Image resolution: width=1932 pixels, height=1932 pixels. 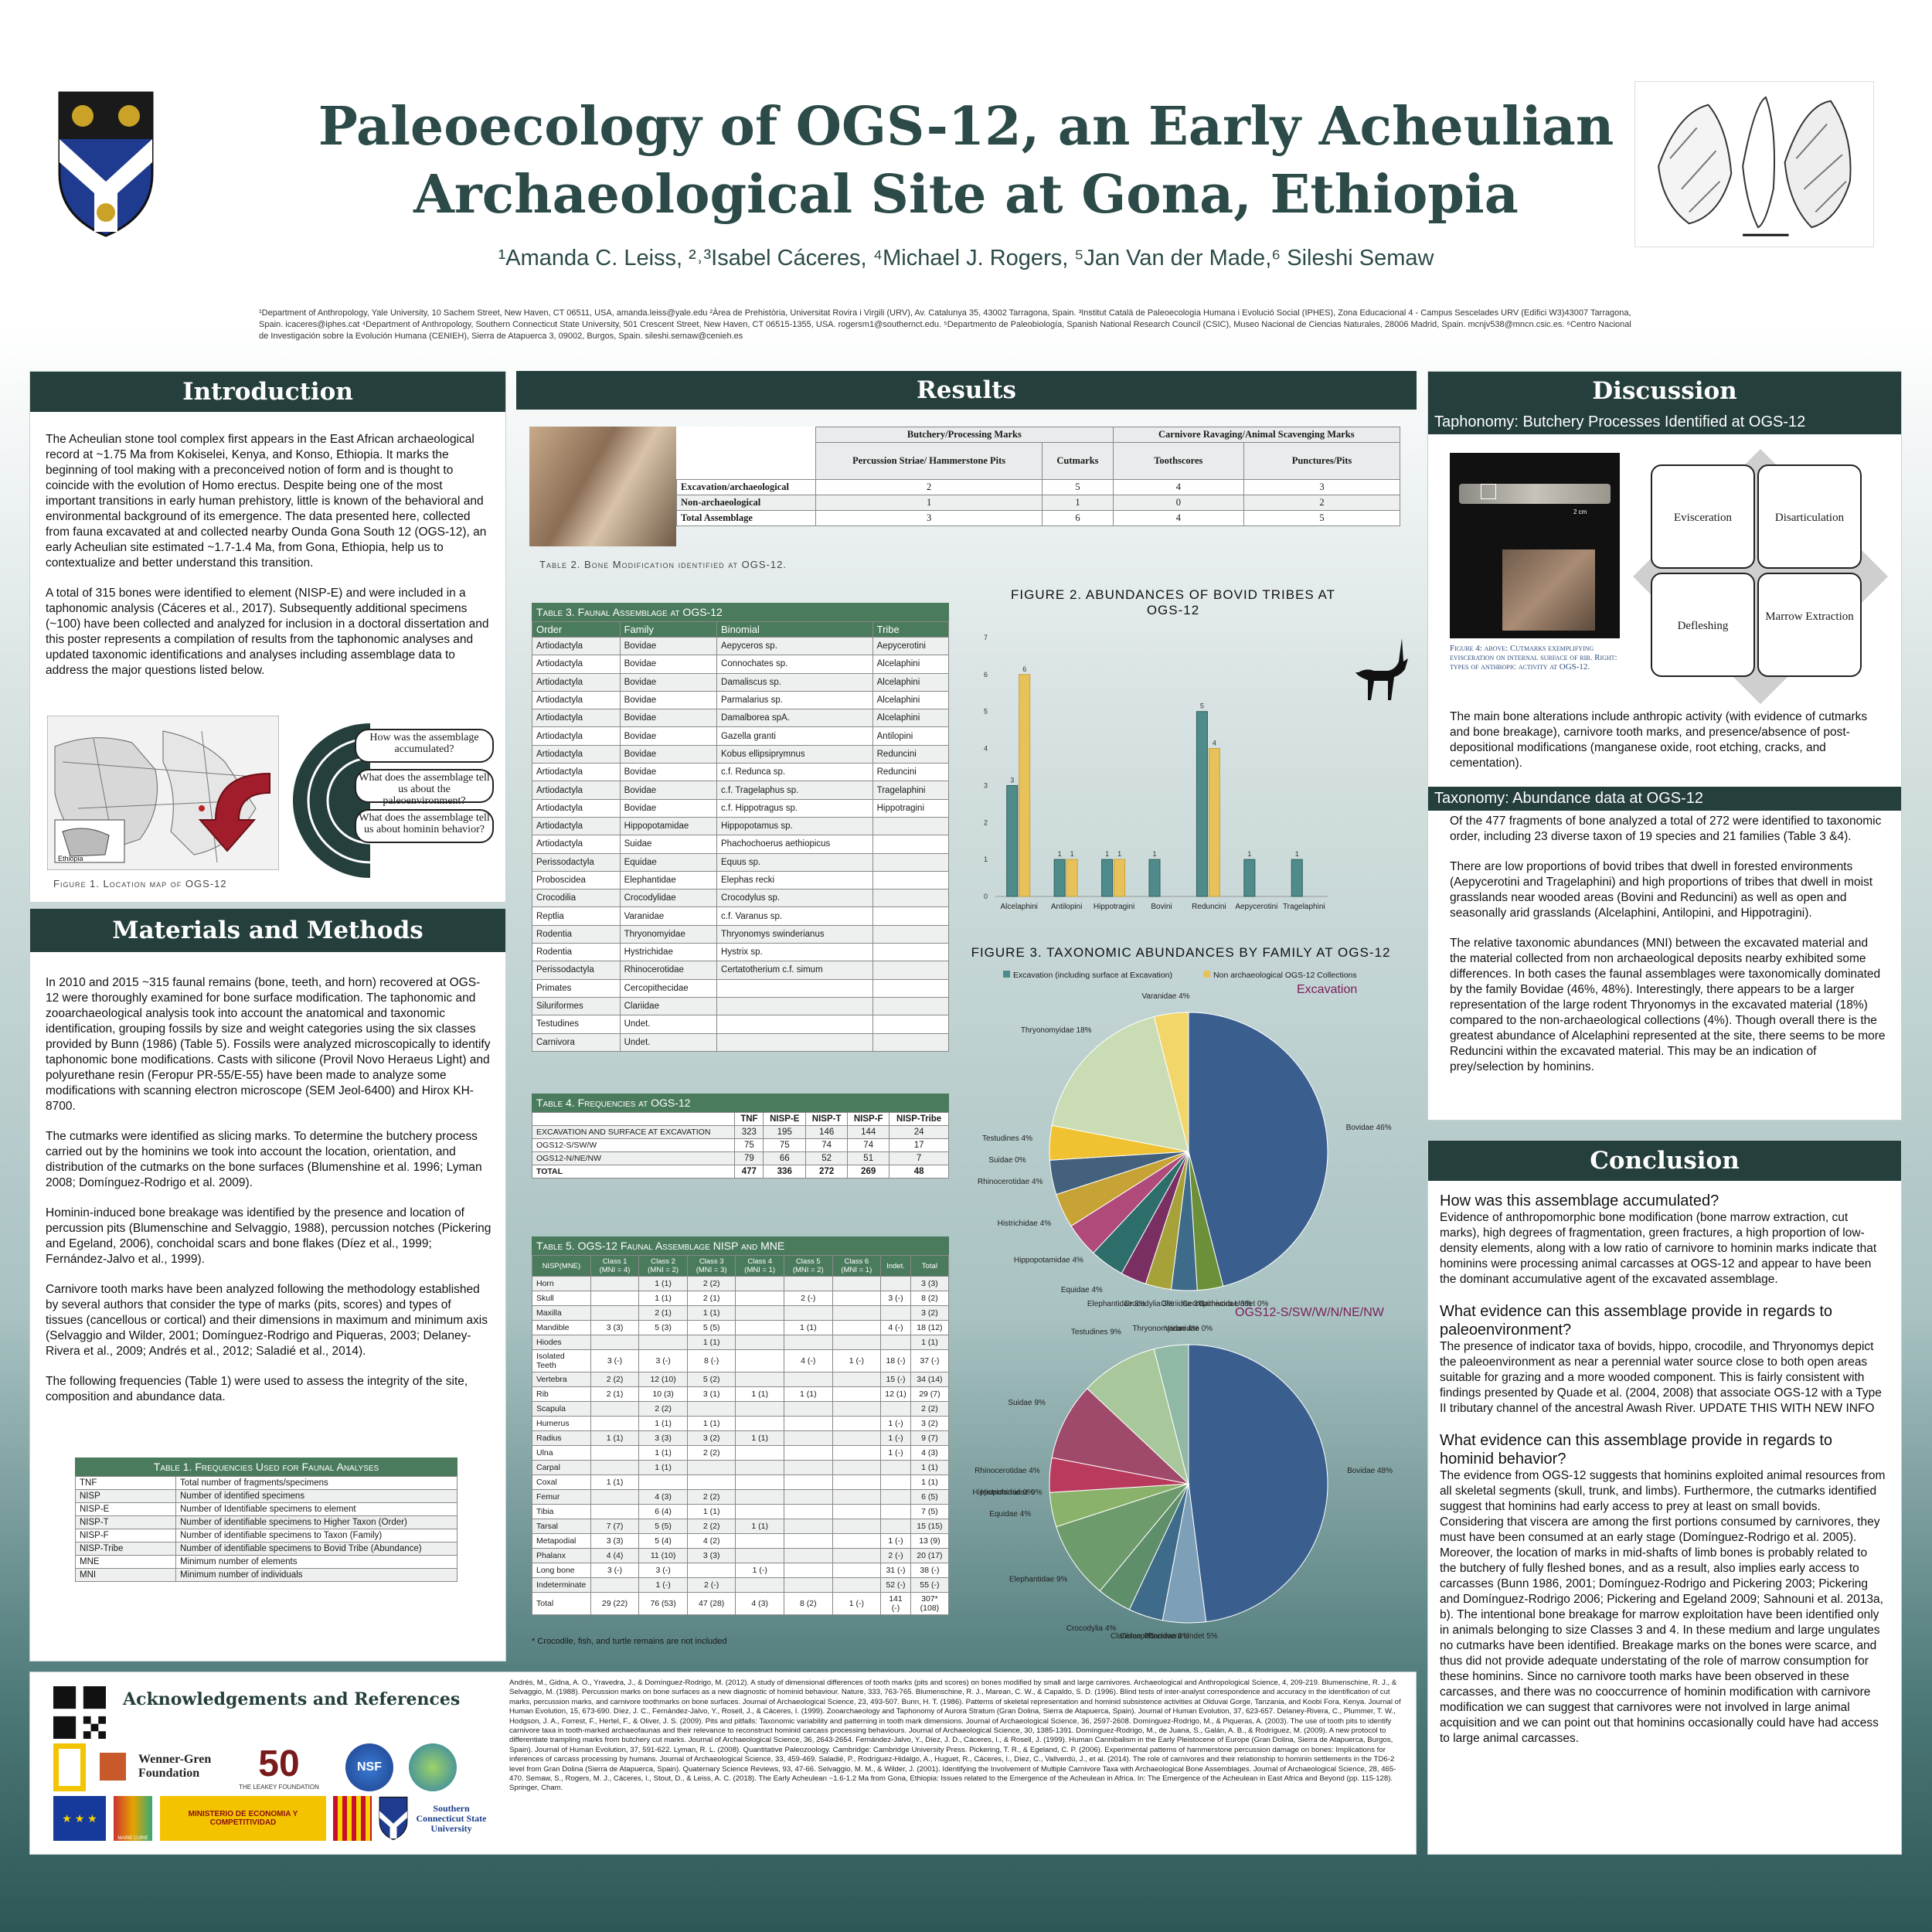 What do you see at coordinates (577, 1042) in the screenshot?
I see `table-cell: Carnivora` at bounding box center [577, 1042].